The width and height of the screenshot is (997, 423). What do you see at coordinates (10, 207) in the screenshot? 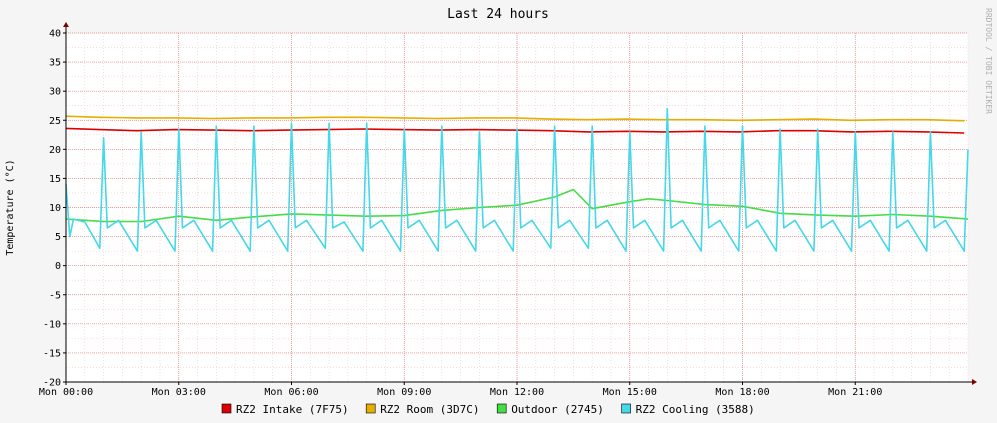
I see `y-axis-label: Temperature (°C)` at bounding box center [10, 207].